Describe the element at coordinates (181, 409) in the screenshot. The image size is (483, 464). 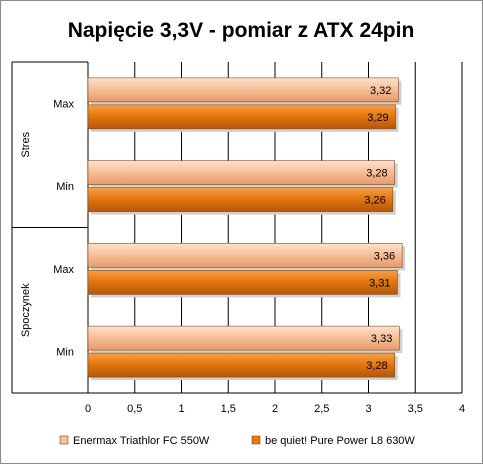
I see `x-tick-label: 1` at that location.